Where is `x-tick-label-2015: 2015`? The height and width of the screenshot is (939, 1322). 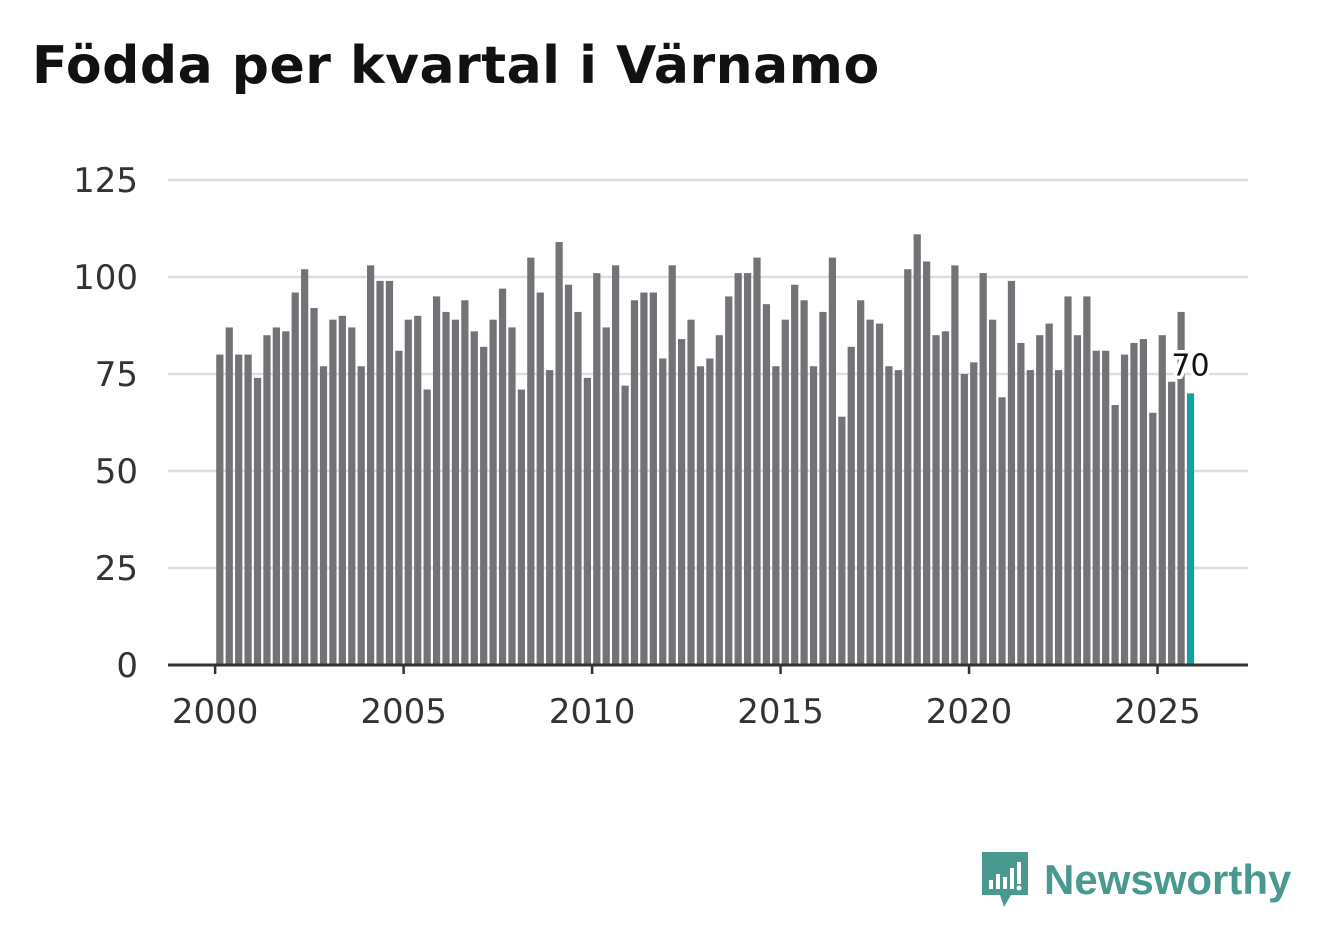
x-tick-label-2015: 2015 is located at coordinates (780, 712).